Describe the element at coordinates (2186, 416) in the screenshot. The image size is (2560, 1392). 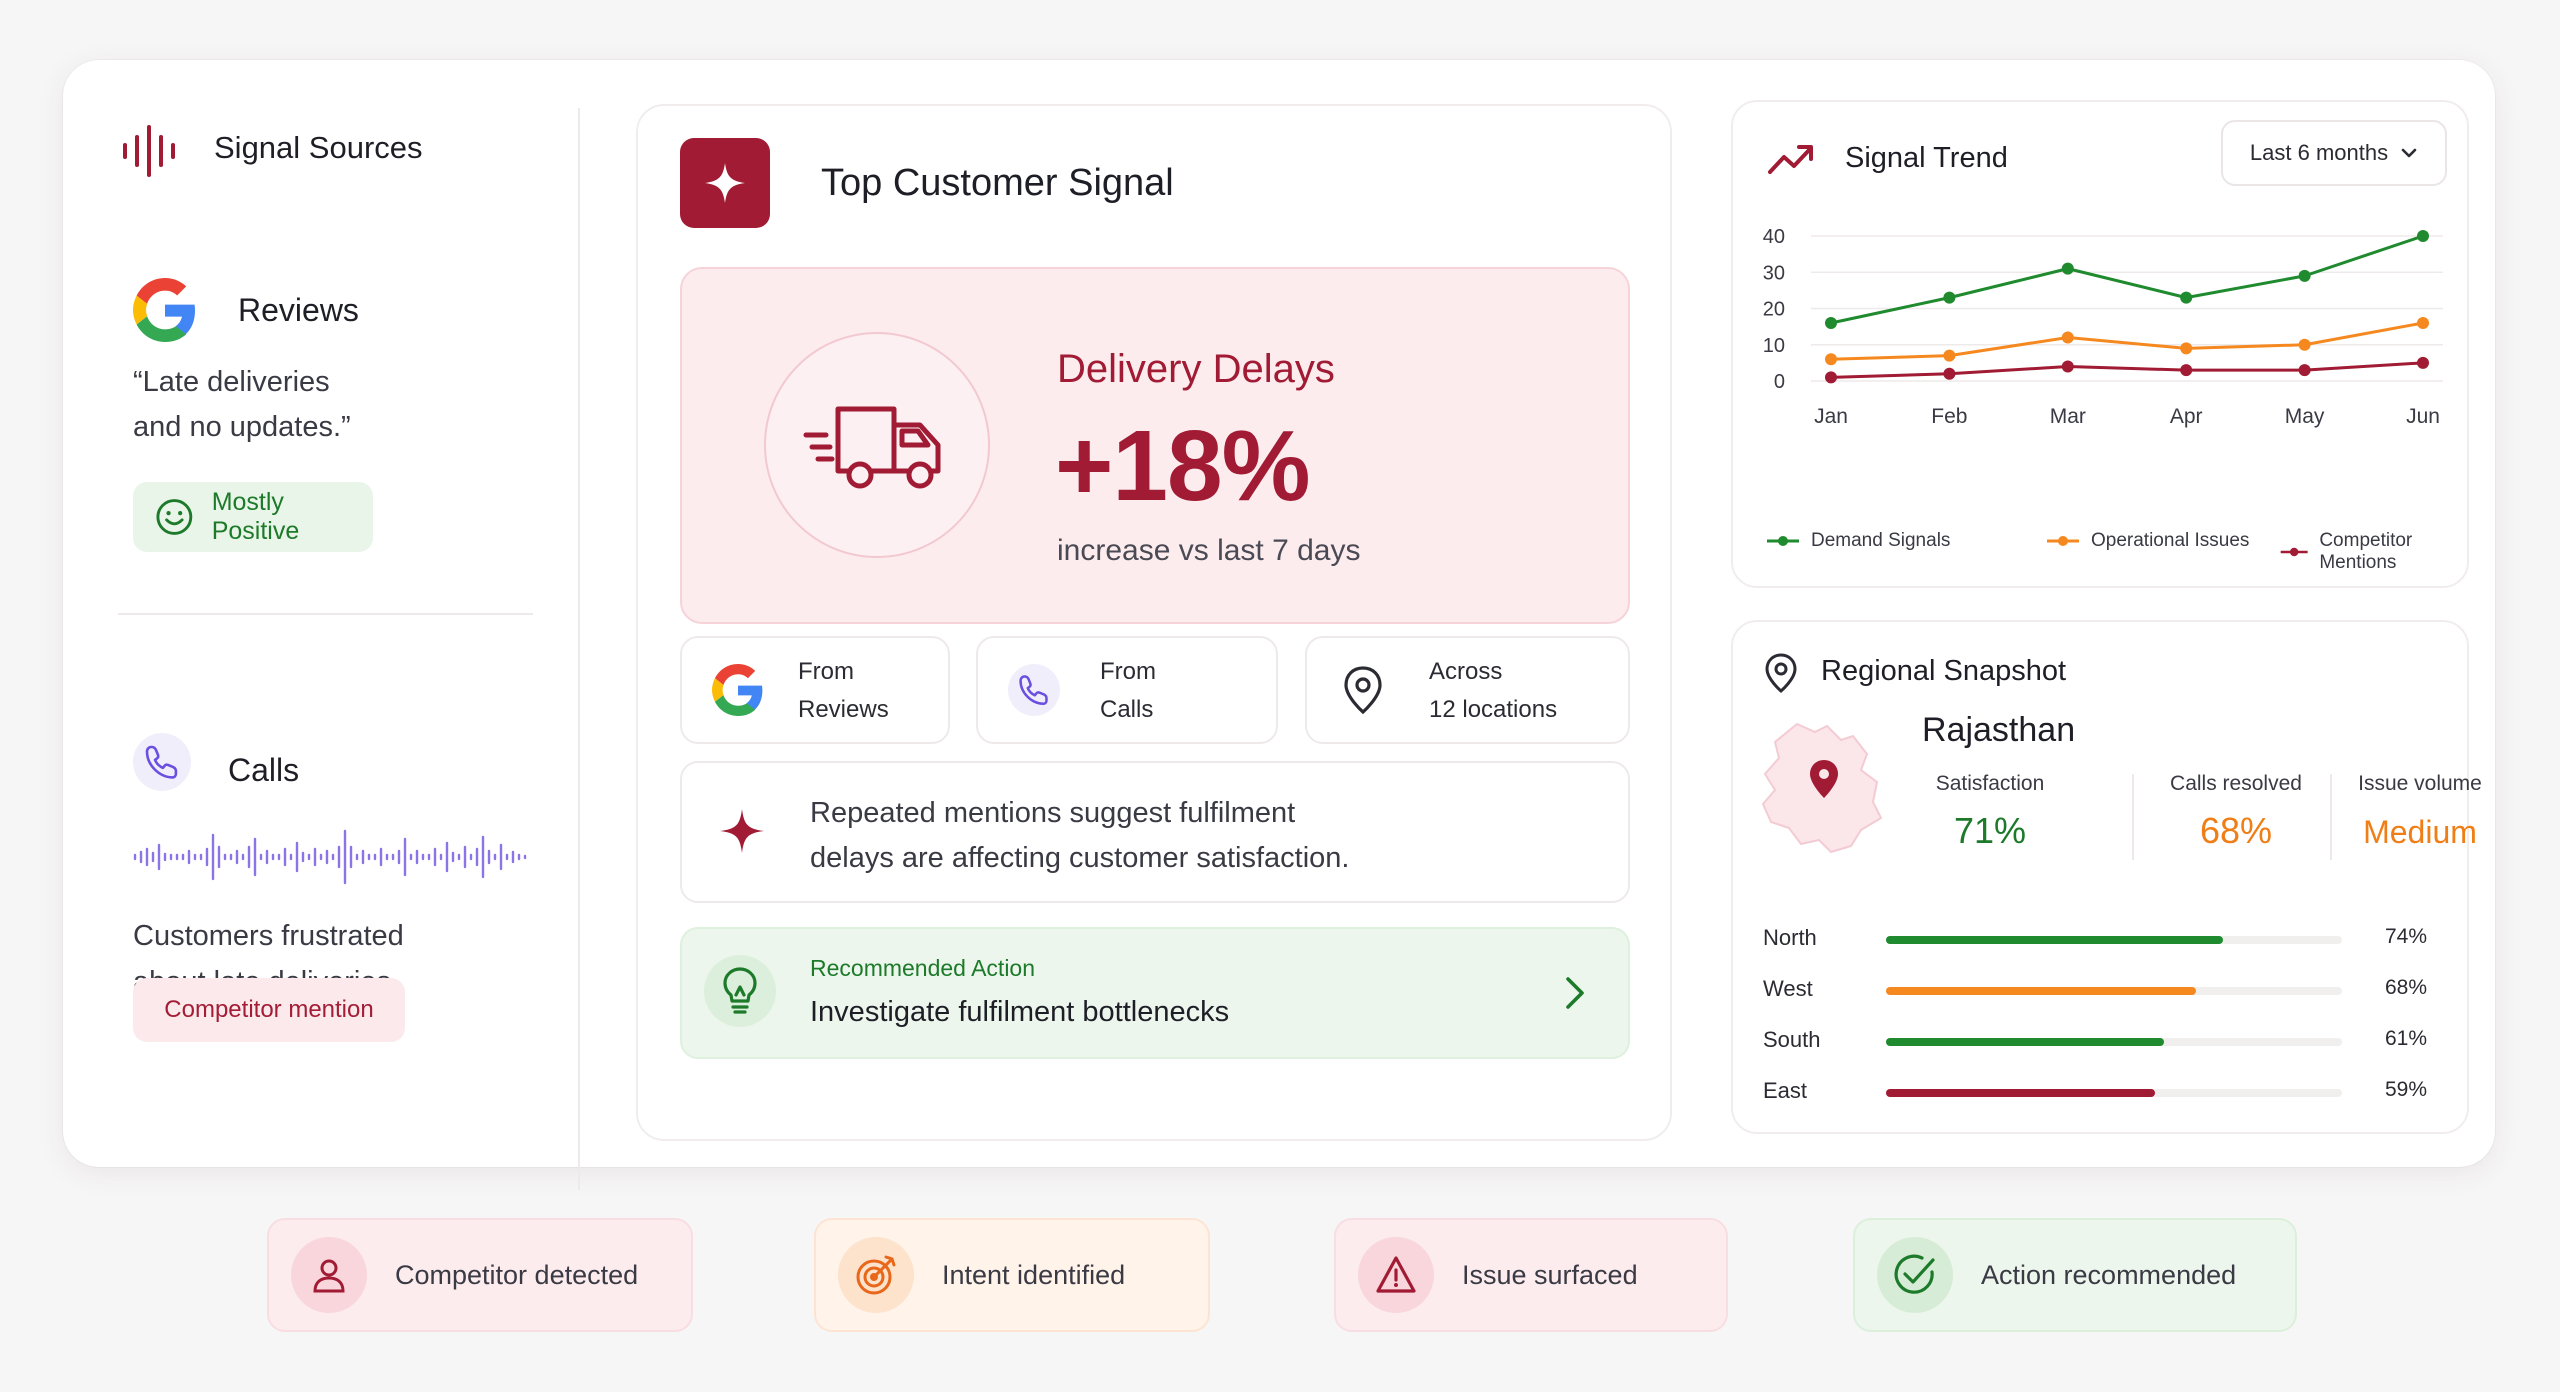
I see `x-tick-label: Apr` at that location.